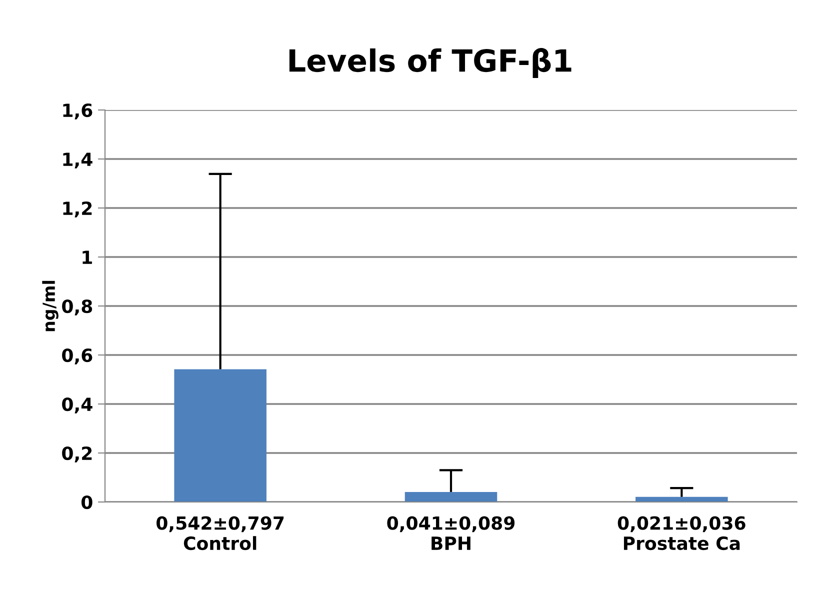 Image resolution: width=813 pixels, height=597 pixels. I want to click on y-tick-label: 1,6, so click(77, 111).